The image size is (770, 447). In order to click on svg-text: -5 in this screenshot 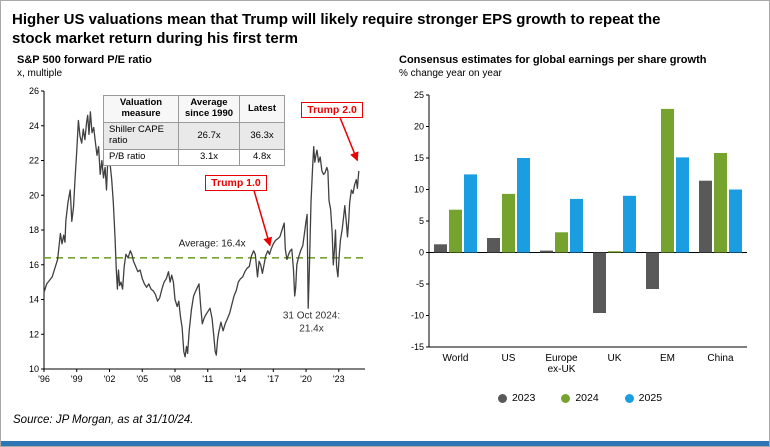, I will do `click(420, 284)`.